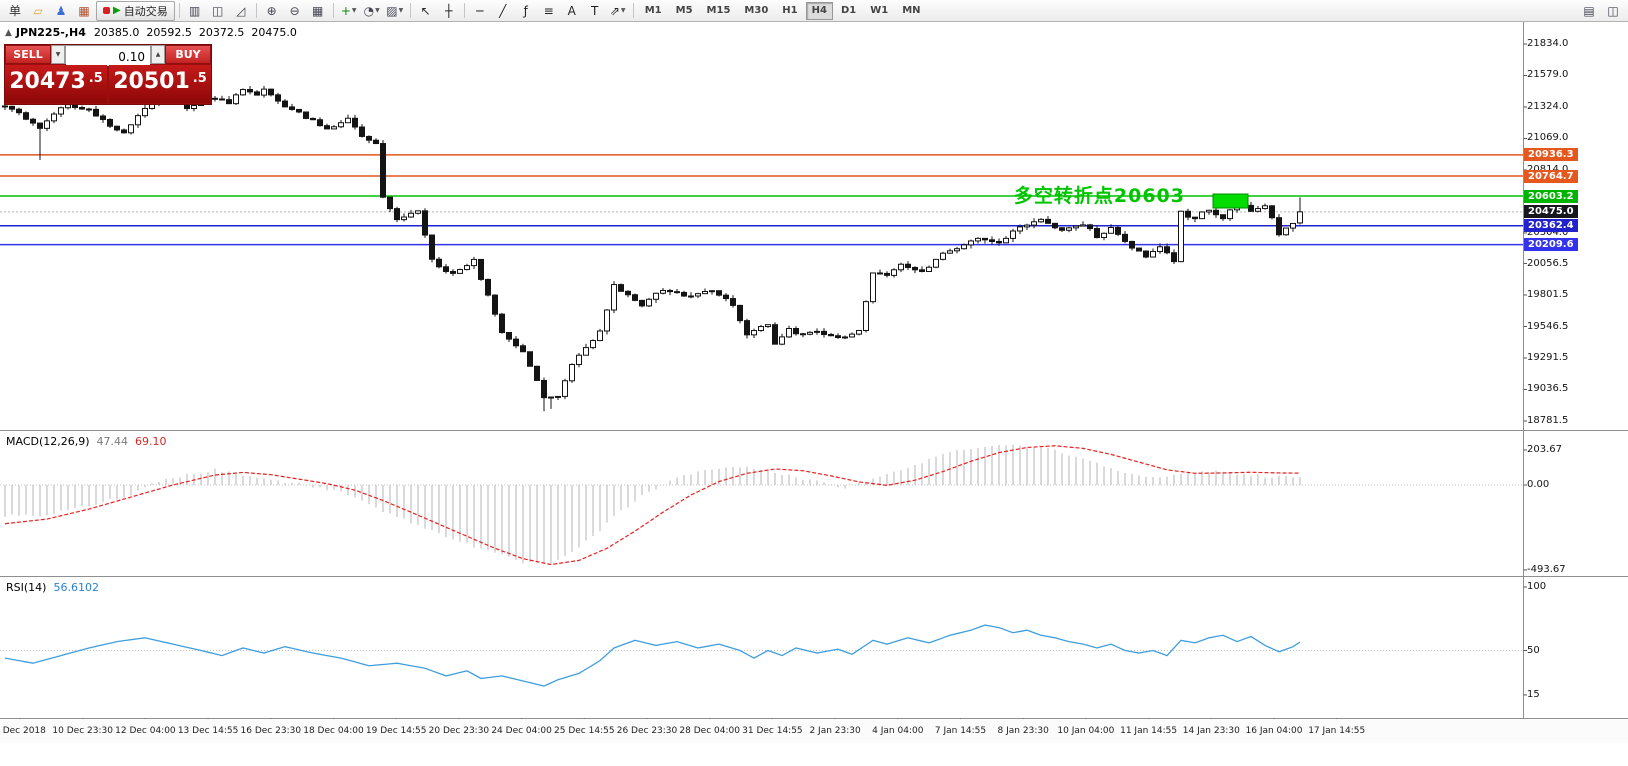 This screenshot has height=766, width=1628. Describe the element at coordinates (195, 11) in the screenshot. I see `bar-chart-icon: ▥` at that location.